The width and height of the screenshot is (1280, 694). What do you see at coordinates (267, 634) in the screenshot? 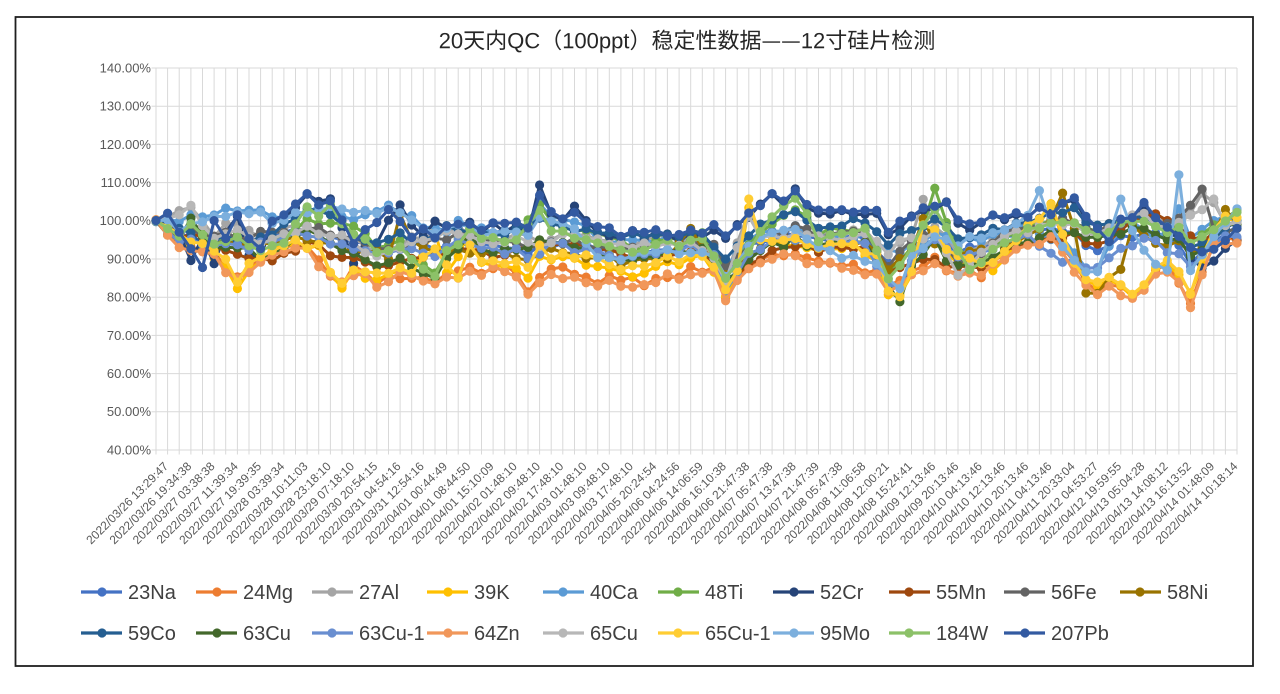
I see `svg-text: 63Cu` at bounding box center [267, 634].